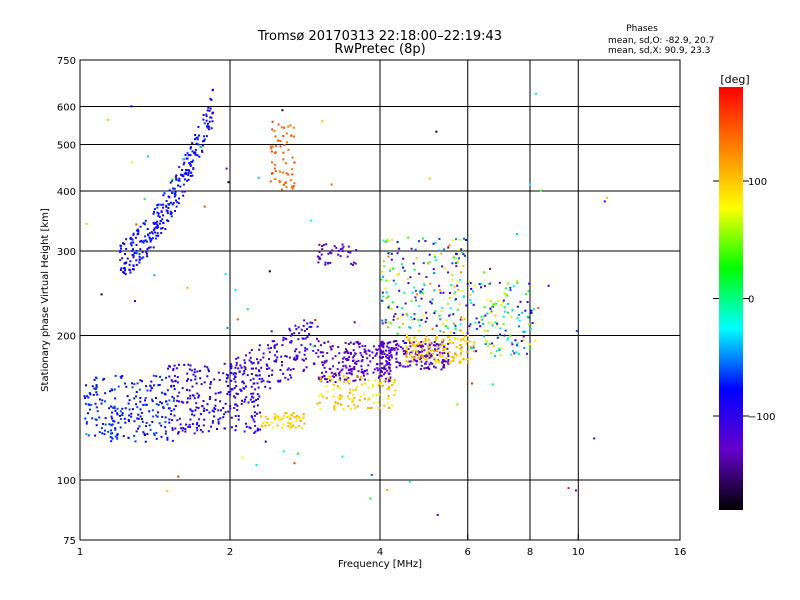  I want to click on chart-subtitle: RwPretec (8p), so click(379, 49).